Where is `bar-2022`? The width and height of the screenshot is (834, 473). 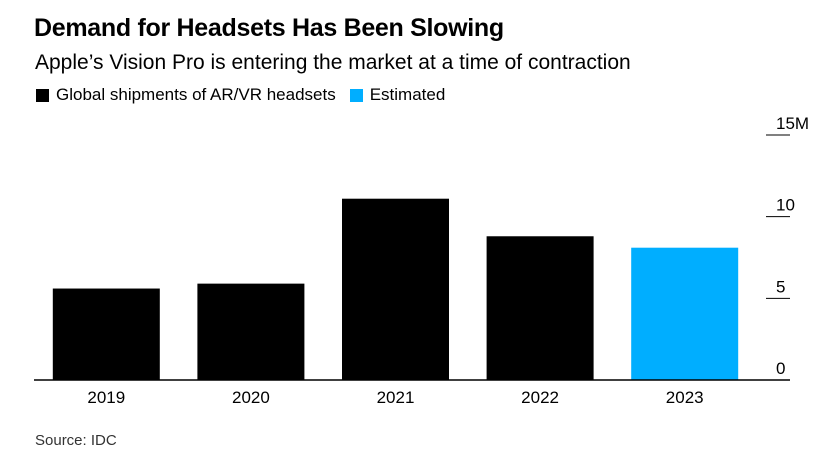
bar-2022 is located at coordinates (540, 308).